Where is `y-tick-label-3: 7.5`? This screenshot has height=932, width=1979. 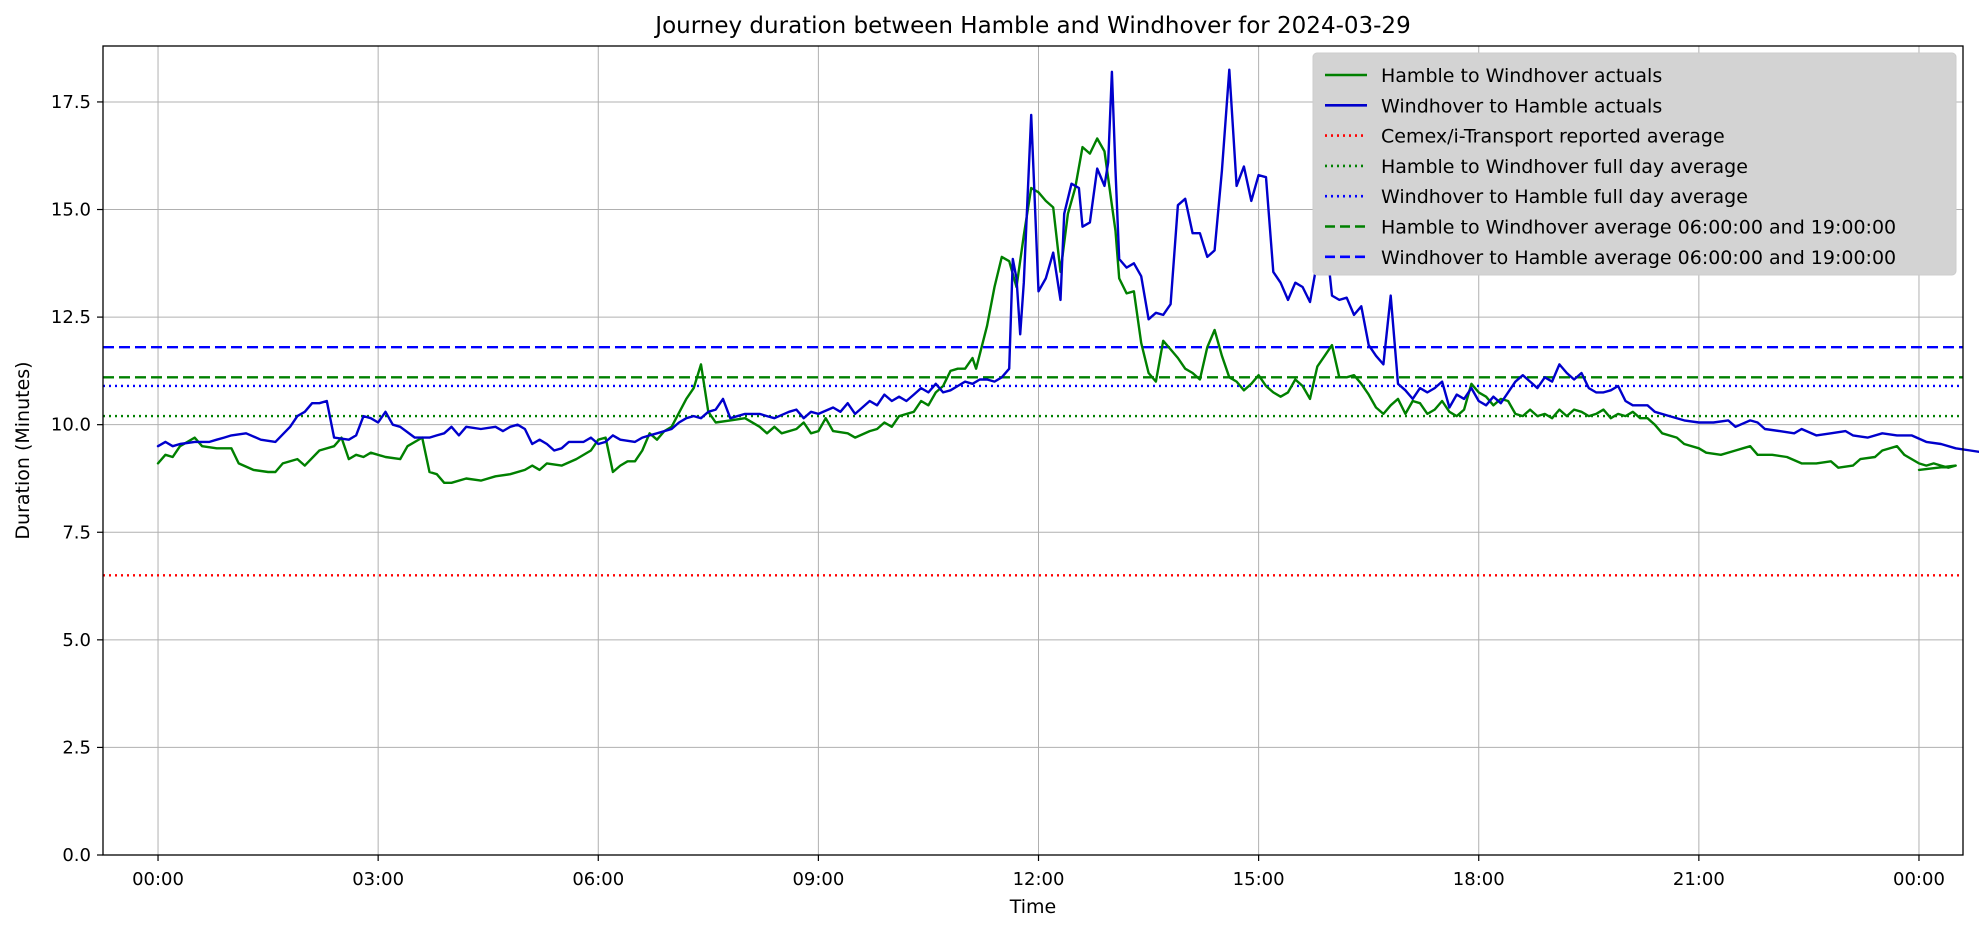 y-tick-label-3: 7.5 is located at coordinates (76, 532).